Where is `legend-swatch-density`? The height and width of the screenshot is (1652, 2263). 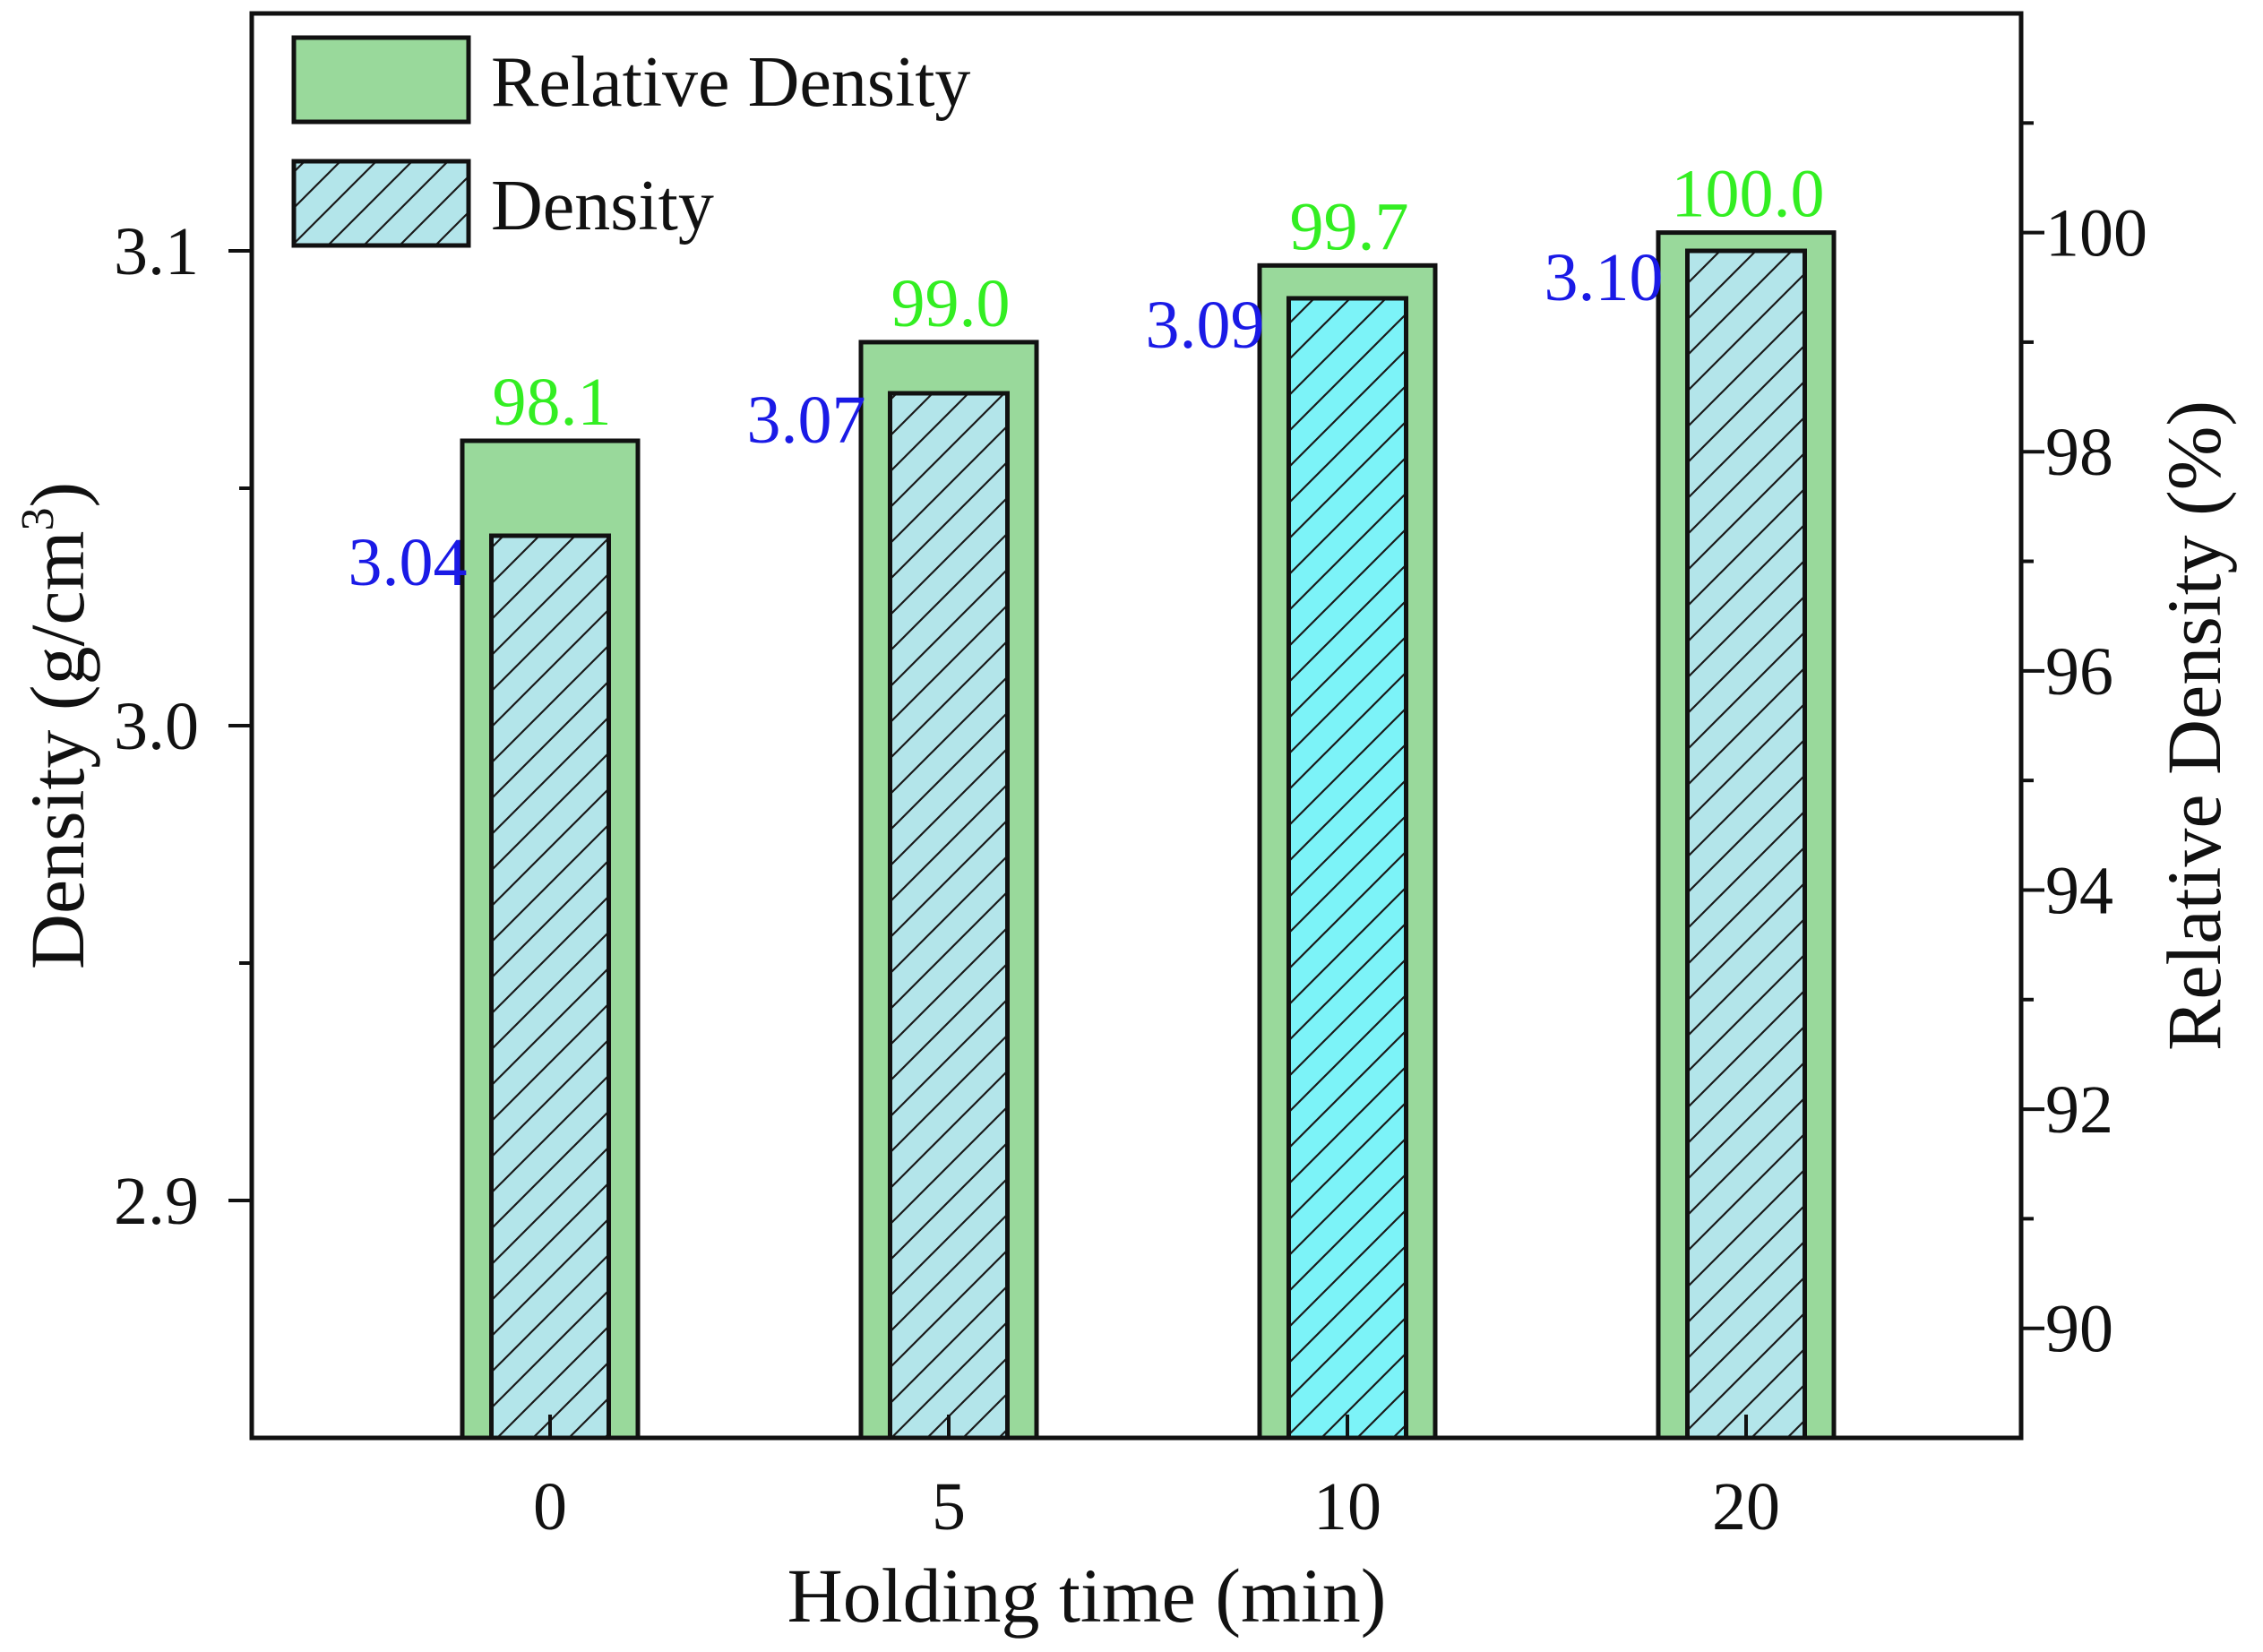 legend-swatch-density is located at coordinates (381, 203).